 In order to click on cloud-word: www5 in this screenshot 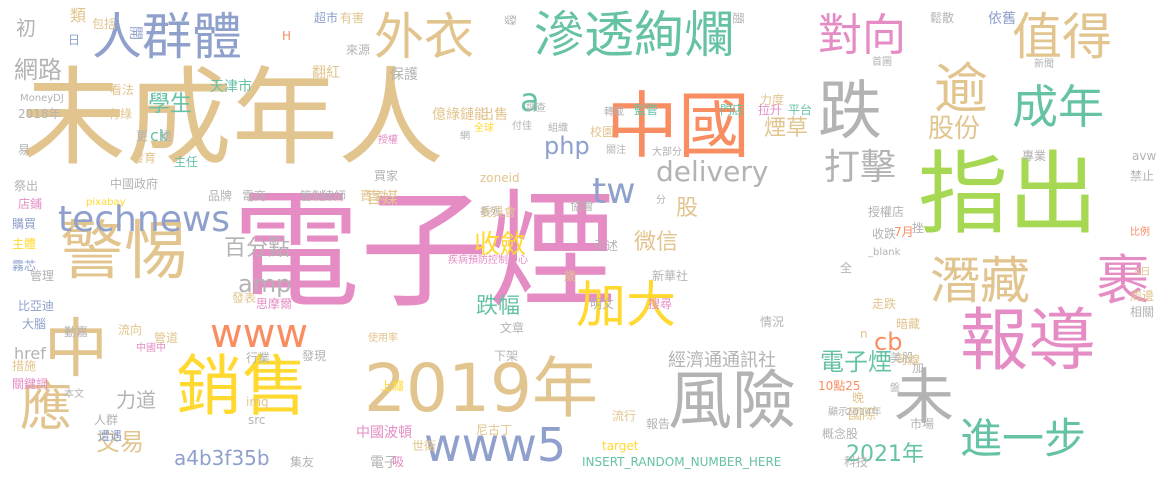, I will do `click(495, 445)`.